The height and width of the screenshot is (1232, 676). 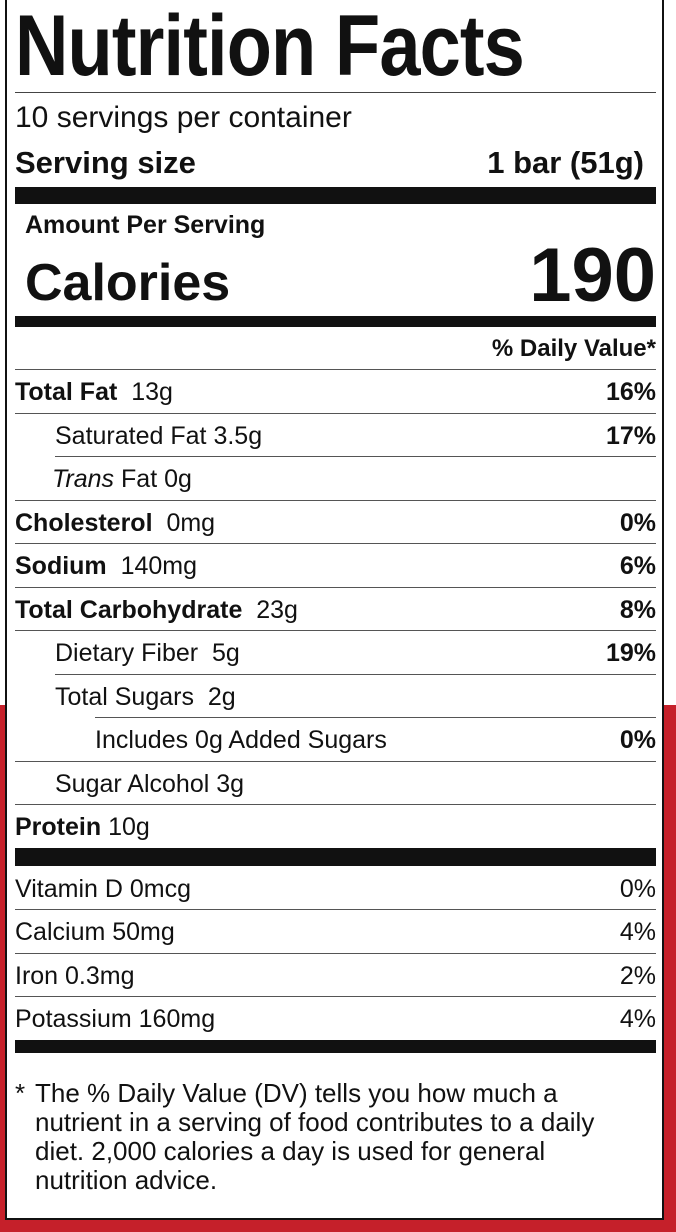 I want to click on vitamin-name: Potassium 160mg, so click(x=115, y=1019).